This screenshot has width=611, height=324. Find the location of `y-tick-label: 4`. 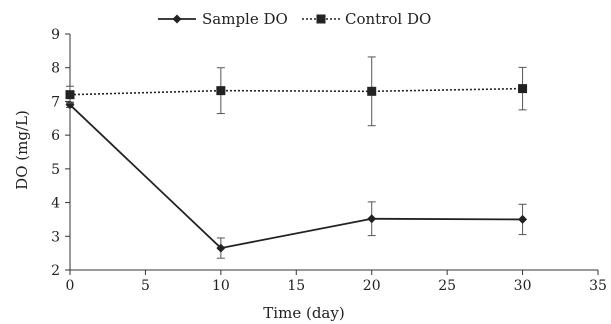

y-tick-label: 4 is located at coordinates (55, 204).